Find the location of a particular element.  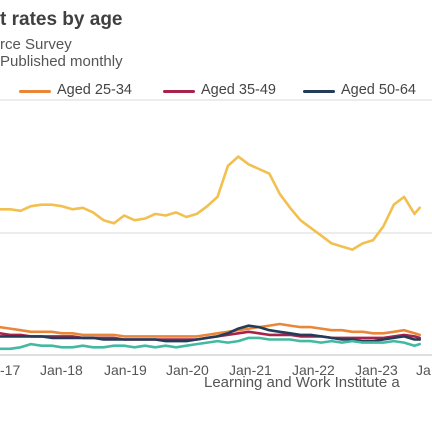

x-tick-label: Jan-22 is located at coordinates (313, 370).